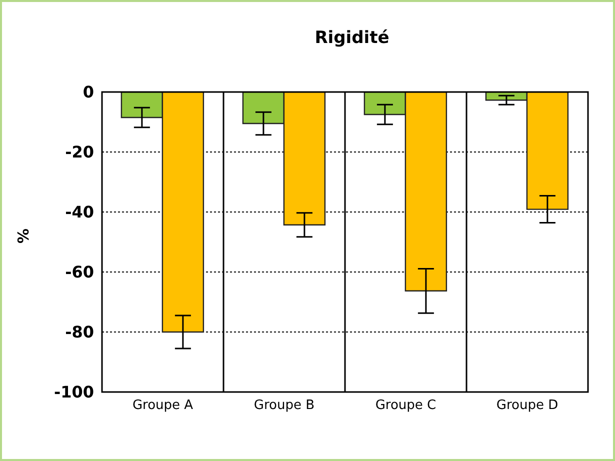 The image size is (615, 461). I want to click on y-tick-label: -60, so click(79, 272).